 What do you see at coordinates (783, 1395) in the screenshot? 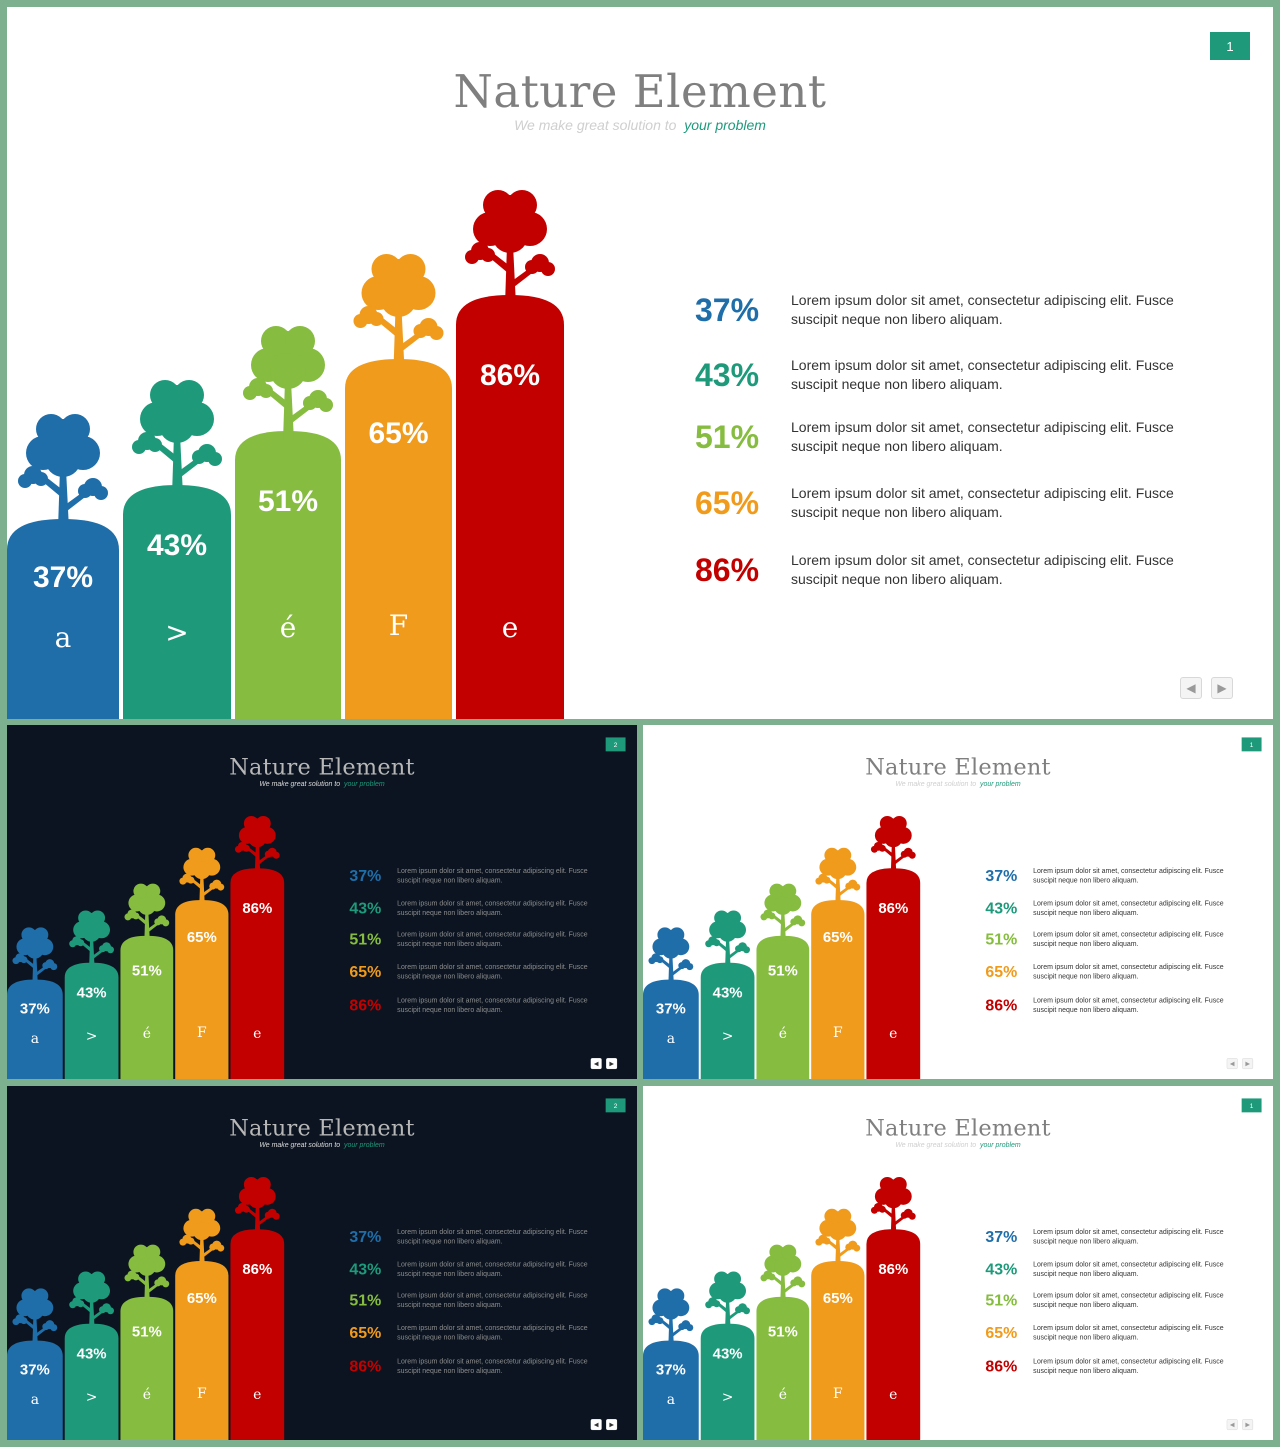
I see `bar-glyph-label: é` at bounding box center [783, 1395].